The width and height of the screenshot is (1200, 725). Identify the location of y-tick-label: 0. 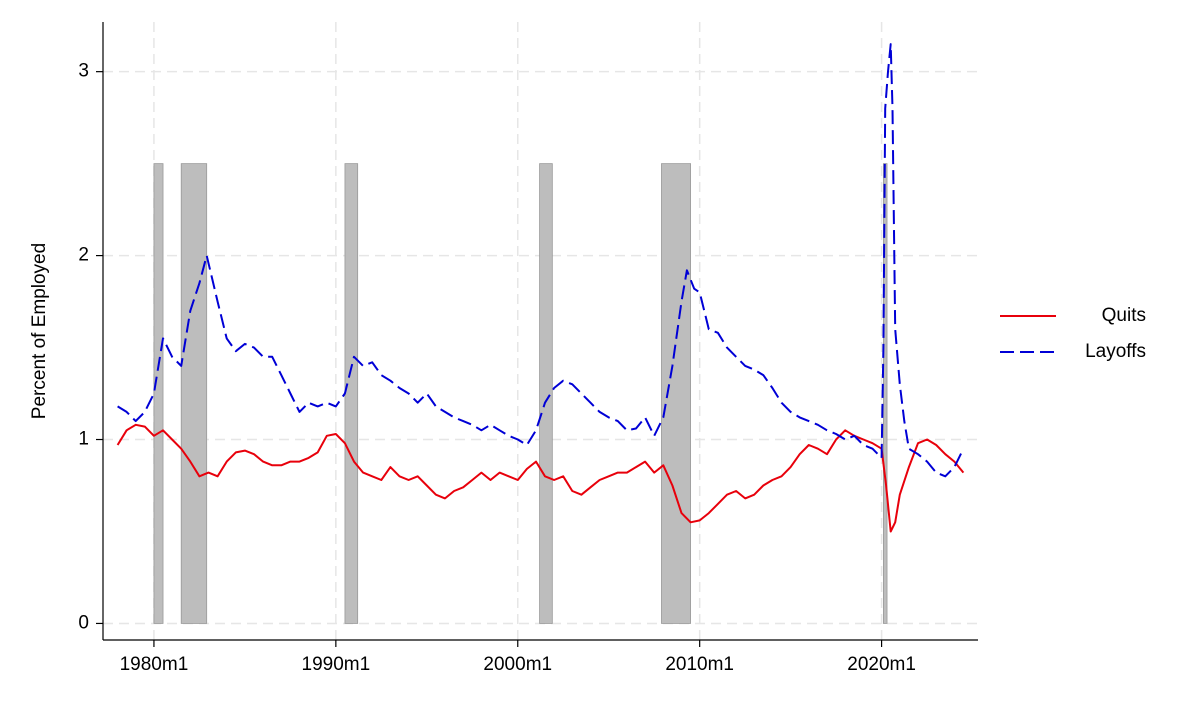
(83, 622).